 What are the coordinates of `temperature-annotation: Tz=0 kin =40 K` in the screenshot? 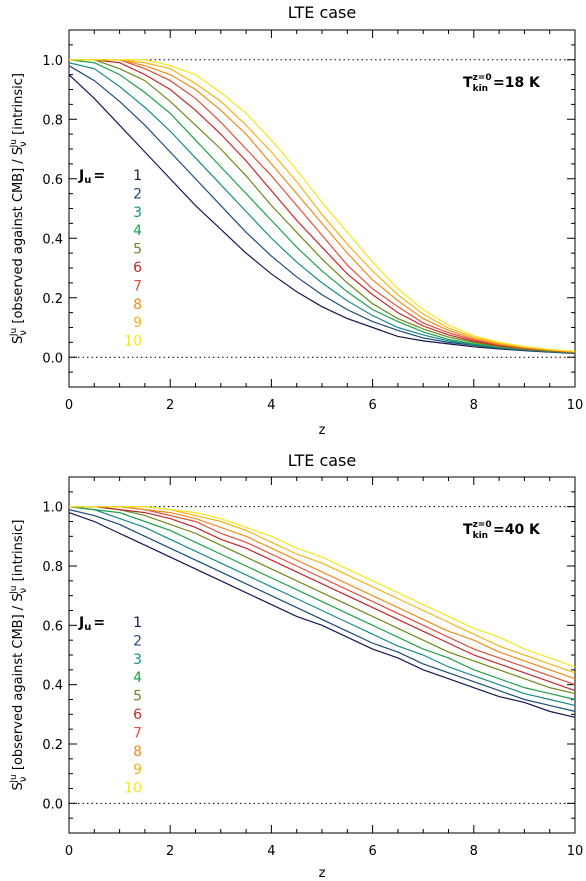 It's located at (502, 530).